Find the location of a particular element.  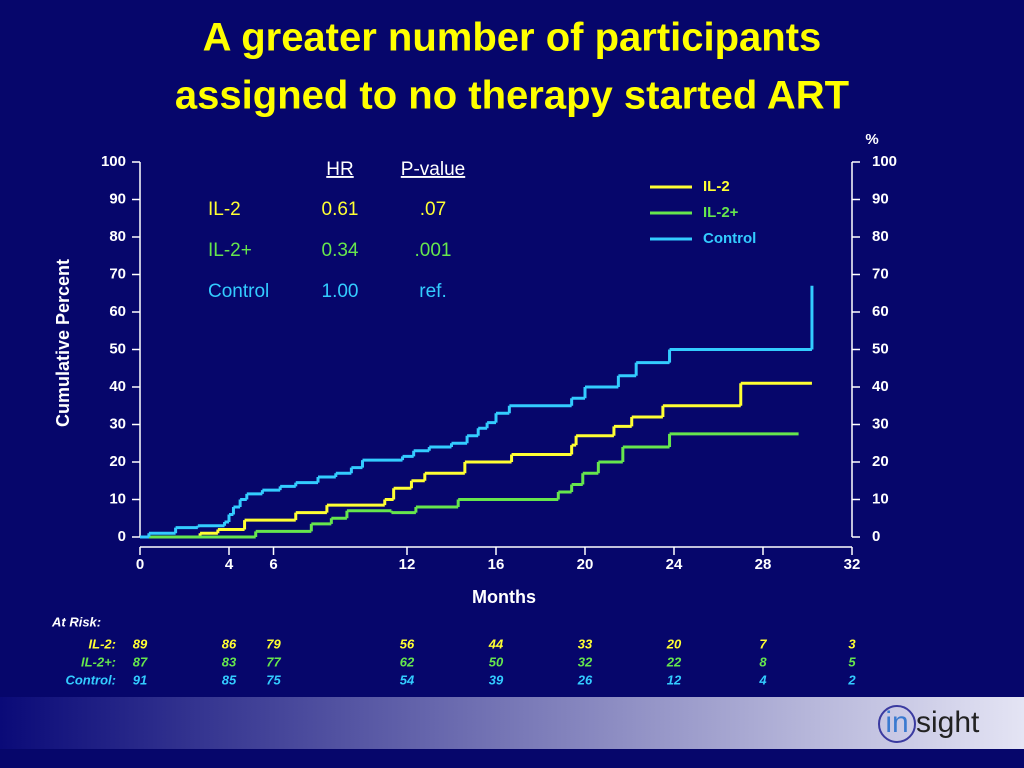

footer-bar is located at coordinates (512, 723).